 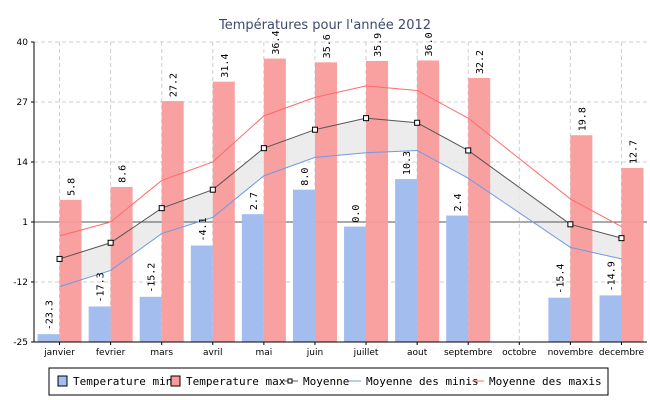 I want to click on legend-label-moyenne: Moyenne, so click(x=326, y=381).